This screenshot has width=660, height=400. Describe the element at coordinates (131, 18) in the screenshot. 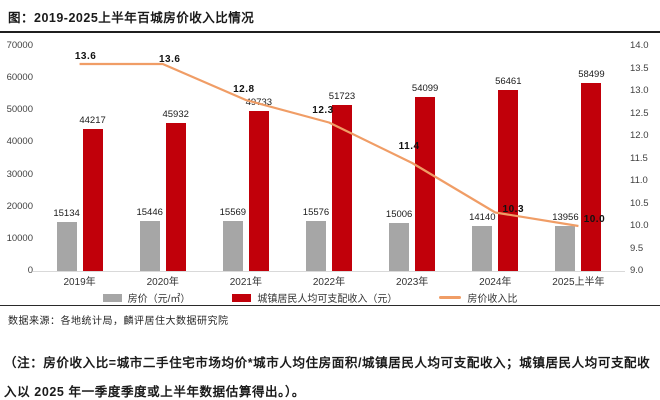

I see `chart-title: 图：2019-2025上半年百城房价收入比情况` at that location.